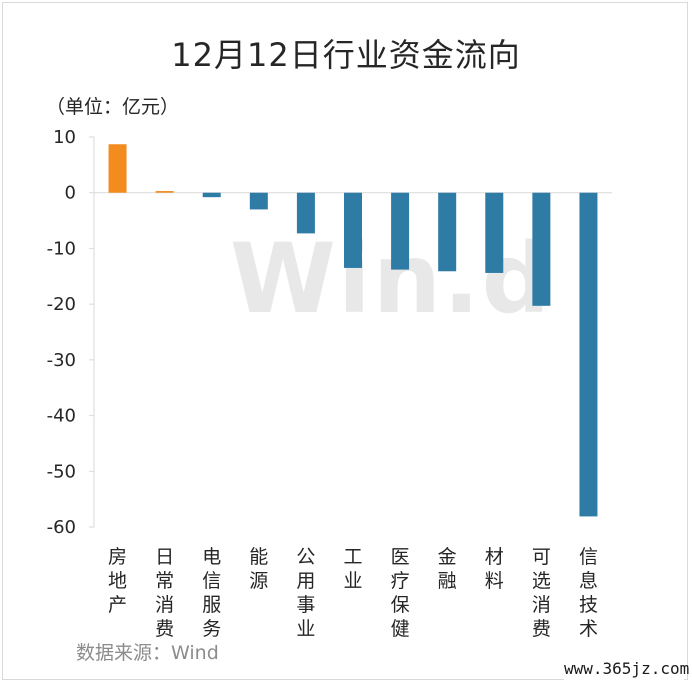 The width and height of the screenshot is (692, 684). What do you see at coordinates (113, 107) in the screenshot?
I see `unit-label: （单位：亿元）` at bounding box center [113, 107].